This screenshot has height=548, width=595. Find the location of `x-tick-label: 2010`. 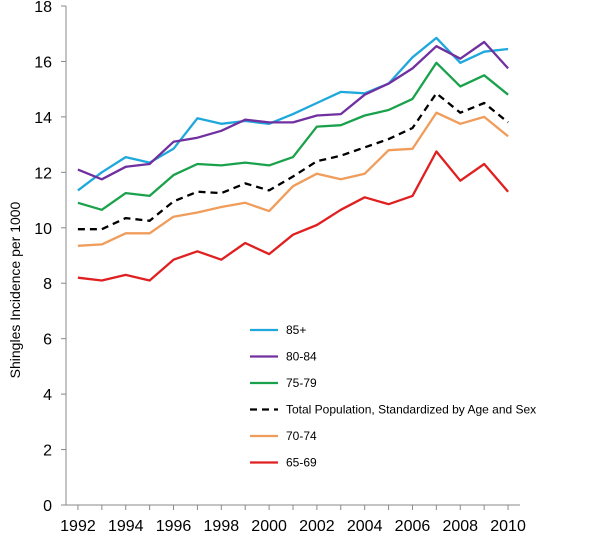

x-tick-label: 2010 is located at coordinates (508, 526).